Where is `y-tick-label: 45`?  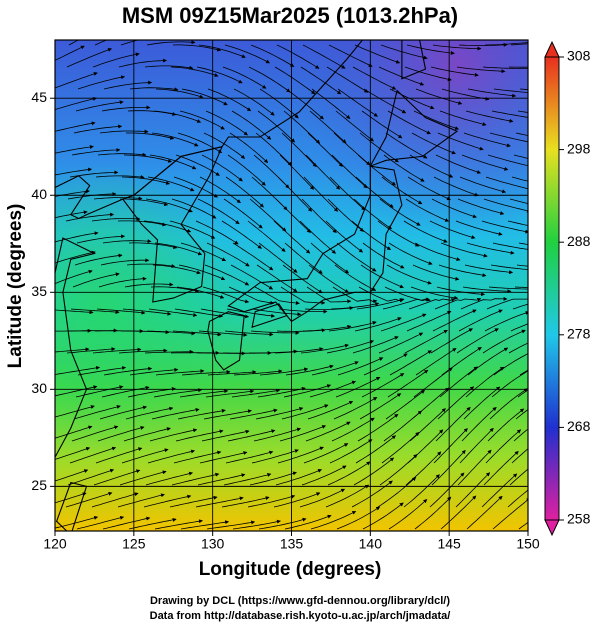
y-tick-label: 45 is located at coordinates (39, 97).